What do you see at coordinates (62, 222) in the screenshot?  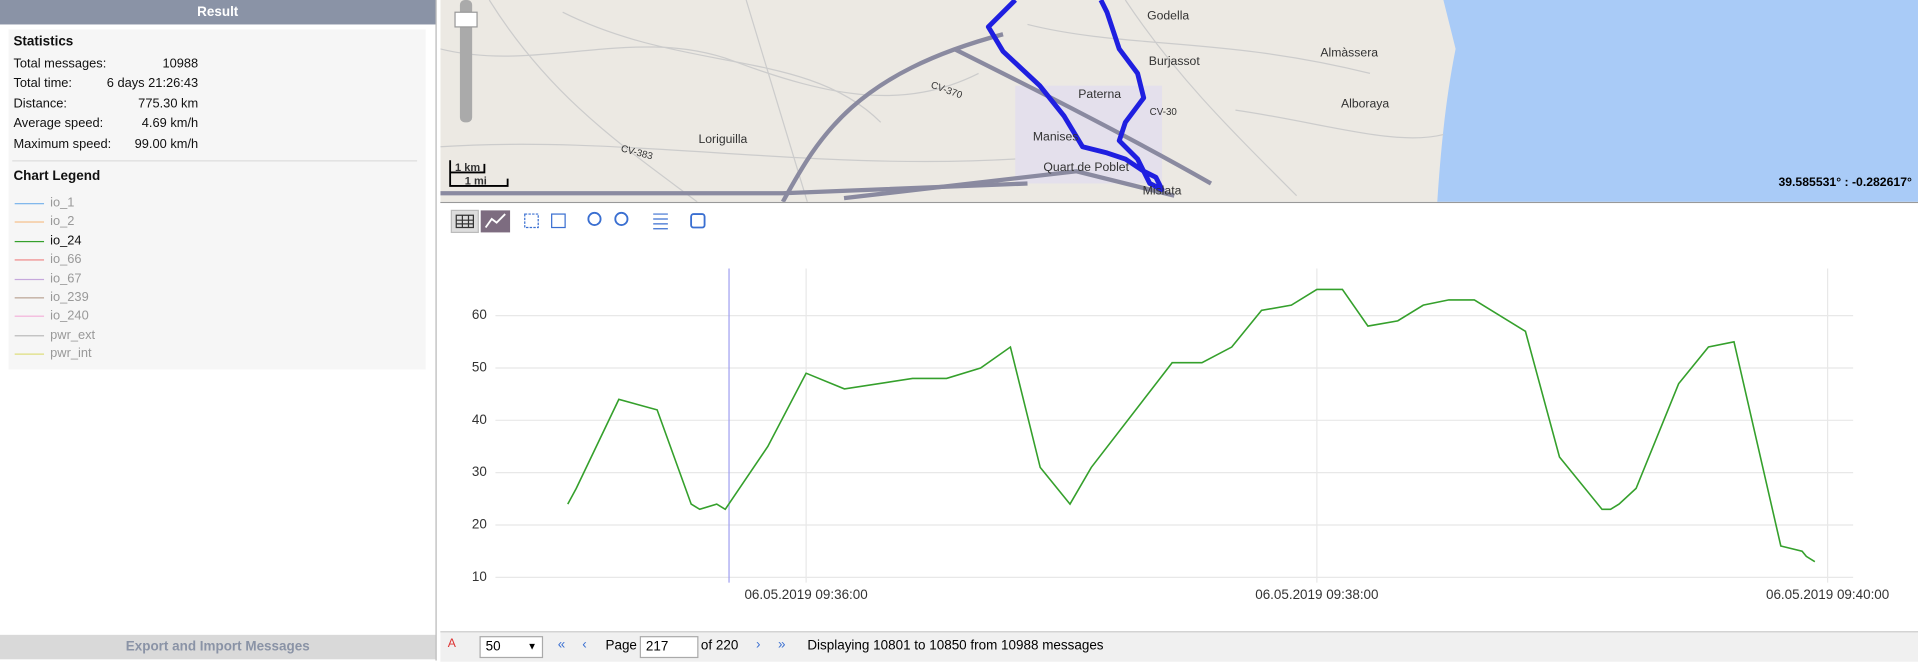 I see `legend-item: io_2` at bounding box center [62, 222].